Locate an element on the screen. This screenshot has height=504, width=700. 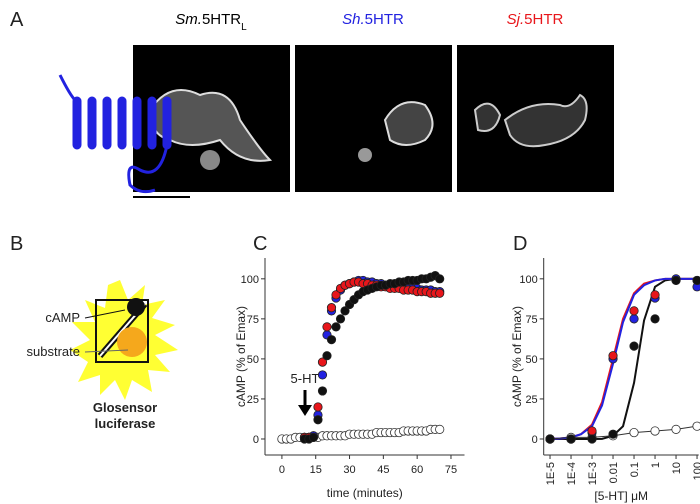
arrow-head is located at coordinates (305, 410).